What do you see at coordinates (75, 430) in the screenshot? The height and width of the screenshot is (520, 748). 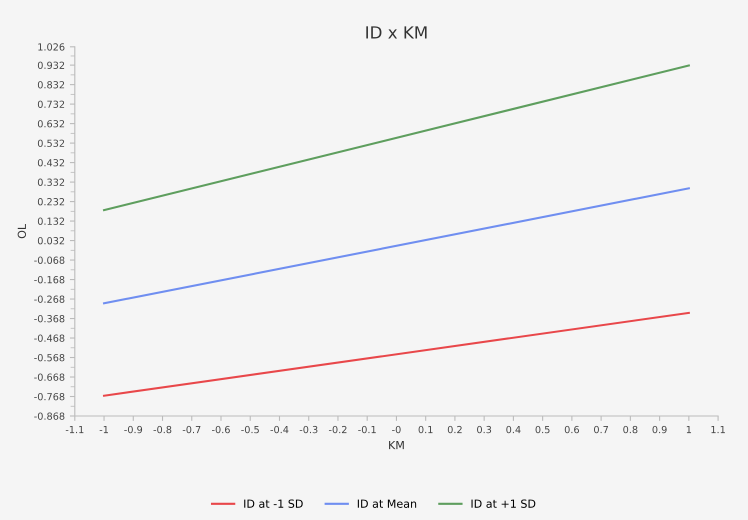 I see `x-tick-label: -1.1` at bounding box center [75, 430].